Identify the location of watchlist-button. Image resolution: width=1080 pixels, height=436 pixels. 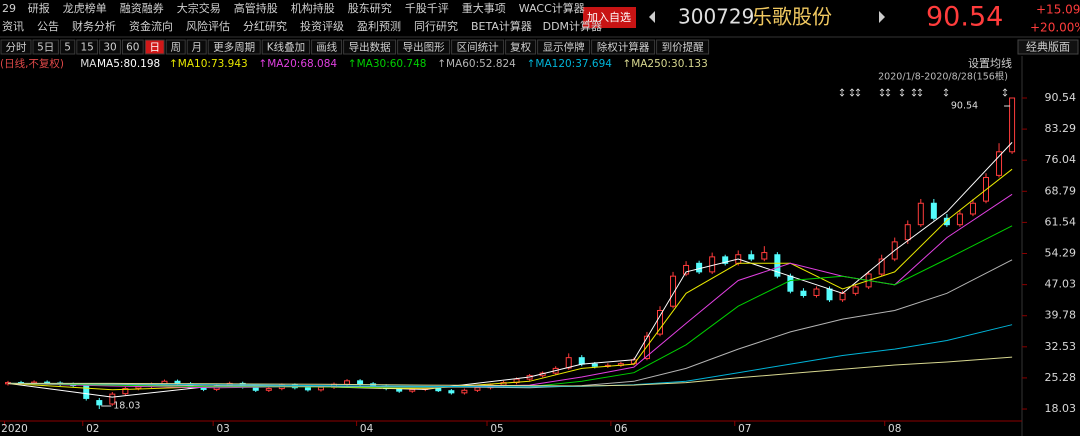
(609, 17).